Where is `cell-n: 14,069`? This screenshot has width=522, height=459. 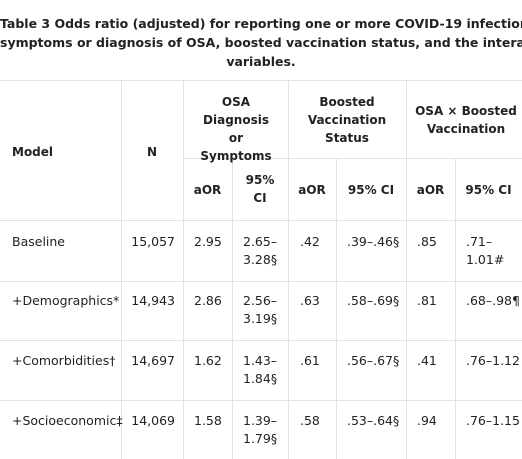
cell-n: 14,069 is located at coordinates (153, 420).